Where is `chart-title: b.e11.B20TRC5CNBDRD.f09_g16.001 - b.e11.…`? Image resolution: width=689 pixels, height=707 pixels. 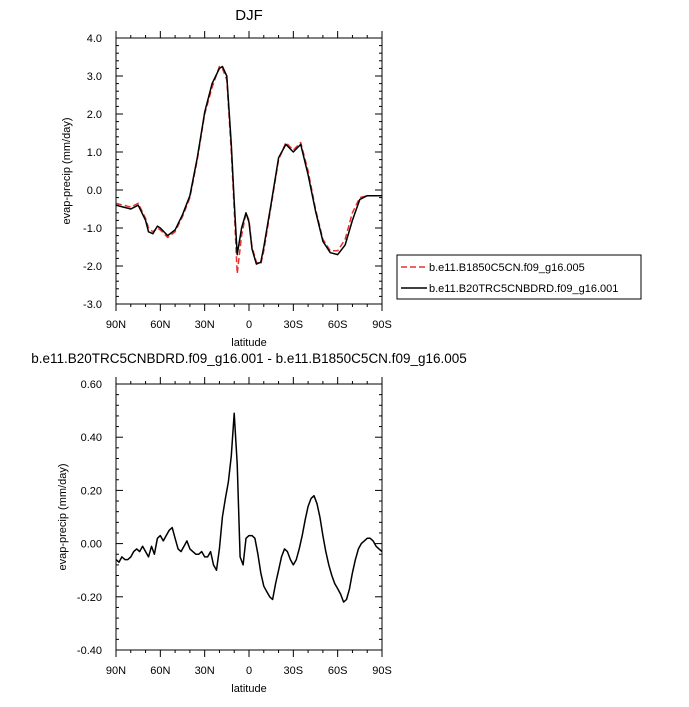 chart-title: b.e11.B20TRC5CNBDRD.f09_g16.001 - b.e11.… is located at coordinates (249, 358).